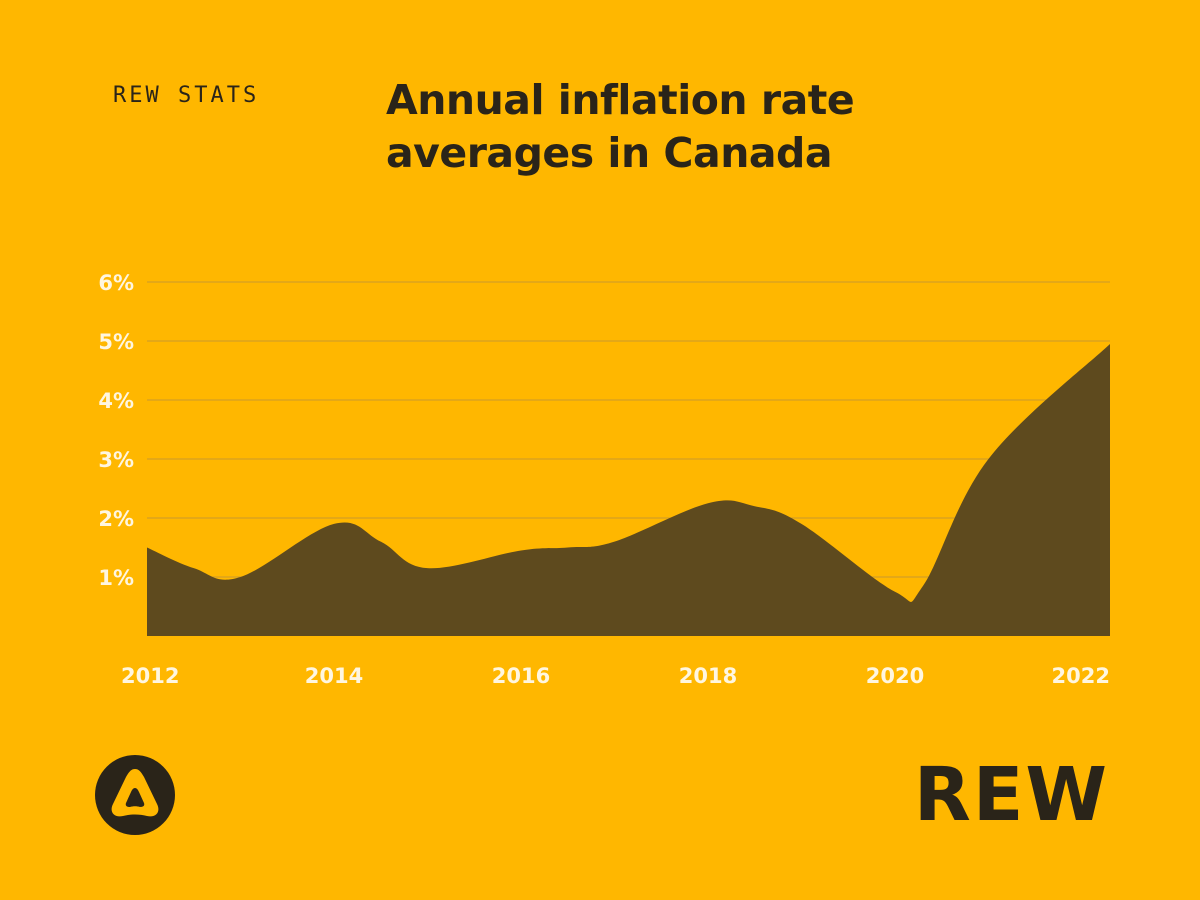  What do you see at coordinates (116, 578) in the screenshot?
I see `y-tick-label: 1%` at bounding box center [116, 578].